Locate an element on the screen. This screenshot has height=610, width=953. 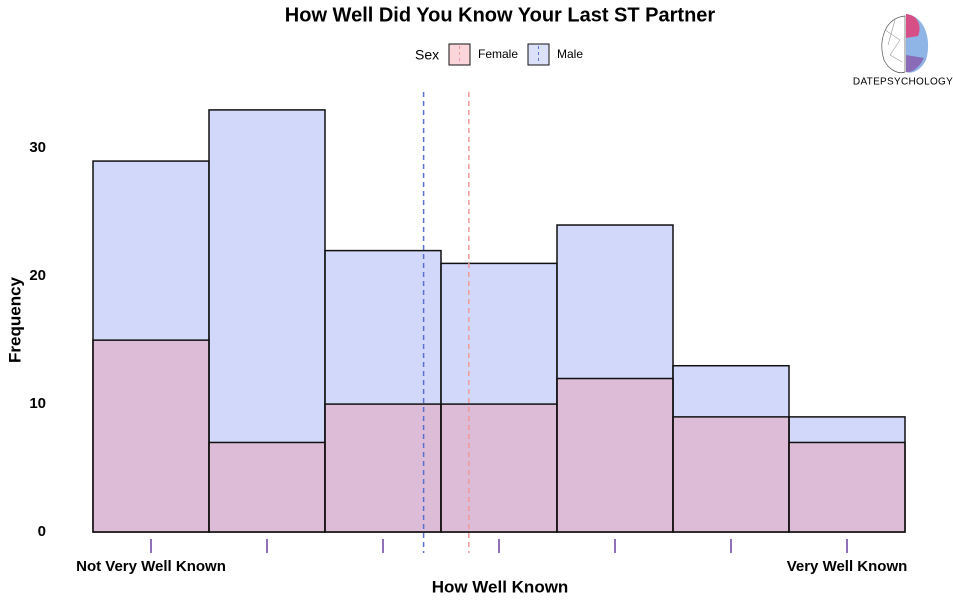
y-tick-label: 30 is located at coordinates (37, 147).